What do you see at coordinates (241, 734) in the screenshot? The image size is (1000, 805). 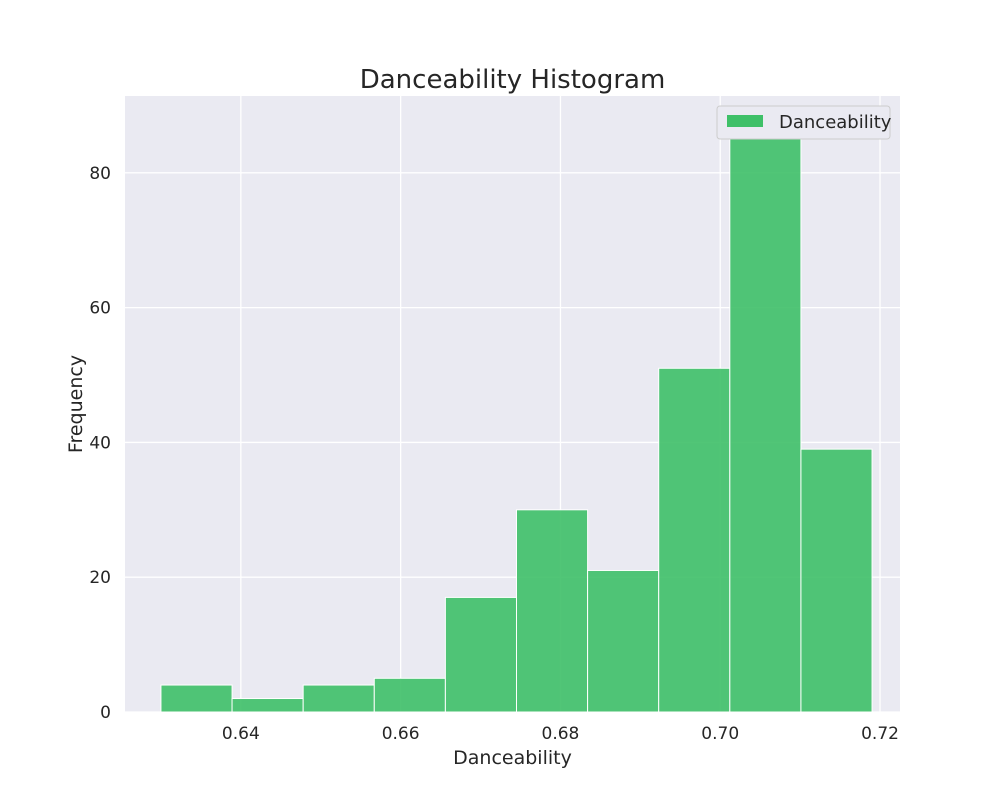 I see `x-tick-label: 0.64` at bounding box center [241, 734].